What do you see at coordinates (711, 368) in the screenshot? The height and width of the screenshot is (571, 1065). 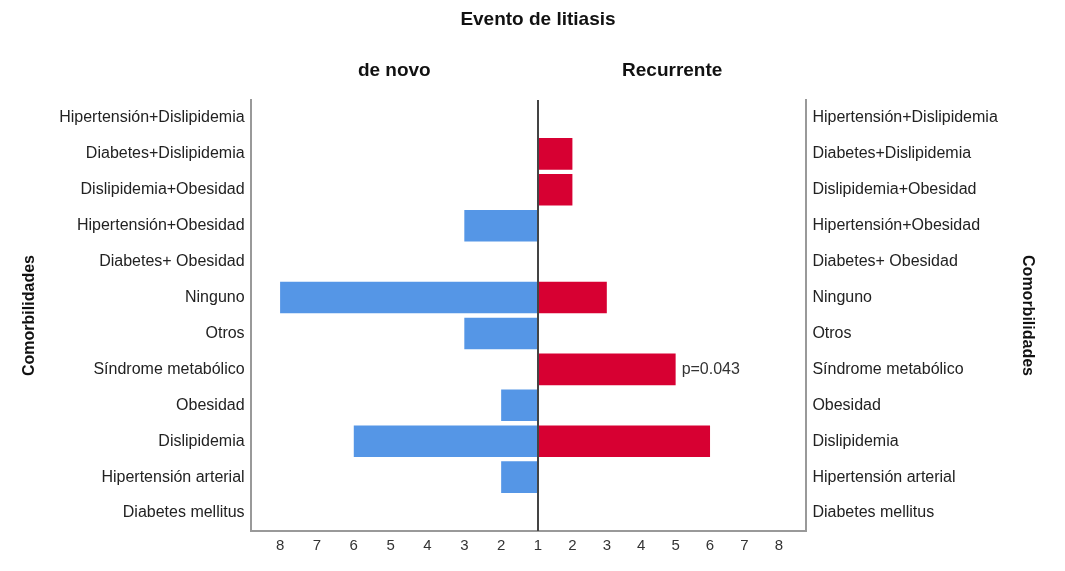 I see `annotation: p=0.043` at bounding box center [711, 368].